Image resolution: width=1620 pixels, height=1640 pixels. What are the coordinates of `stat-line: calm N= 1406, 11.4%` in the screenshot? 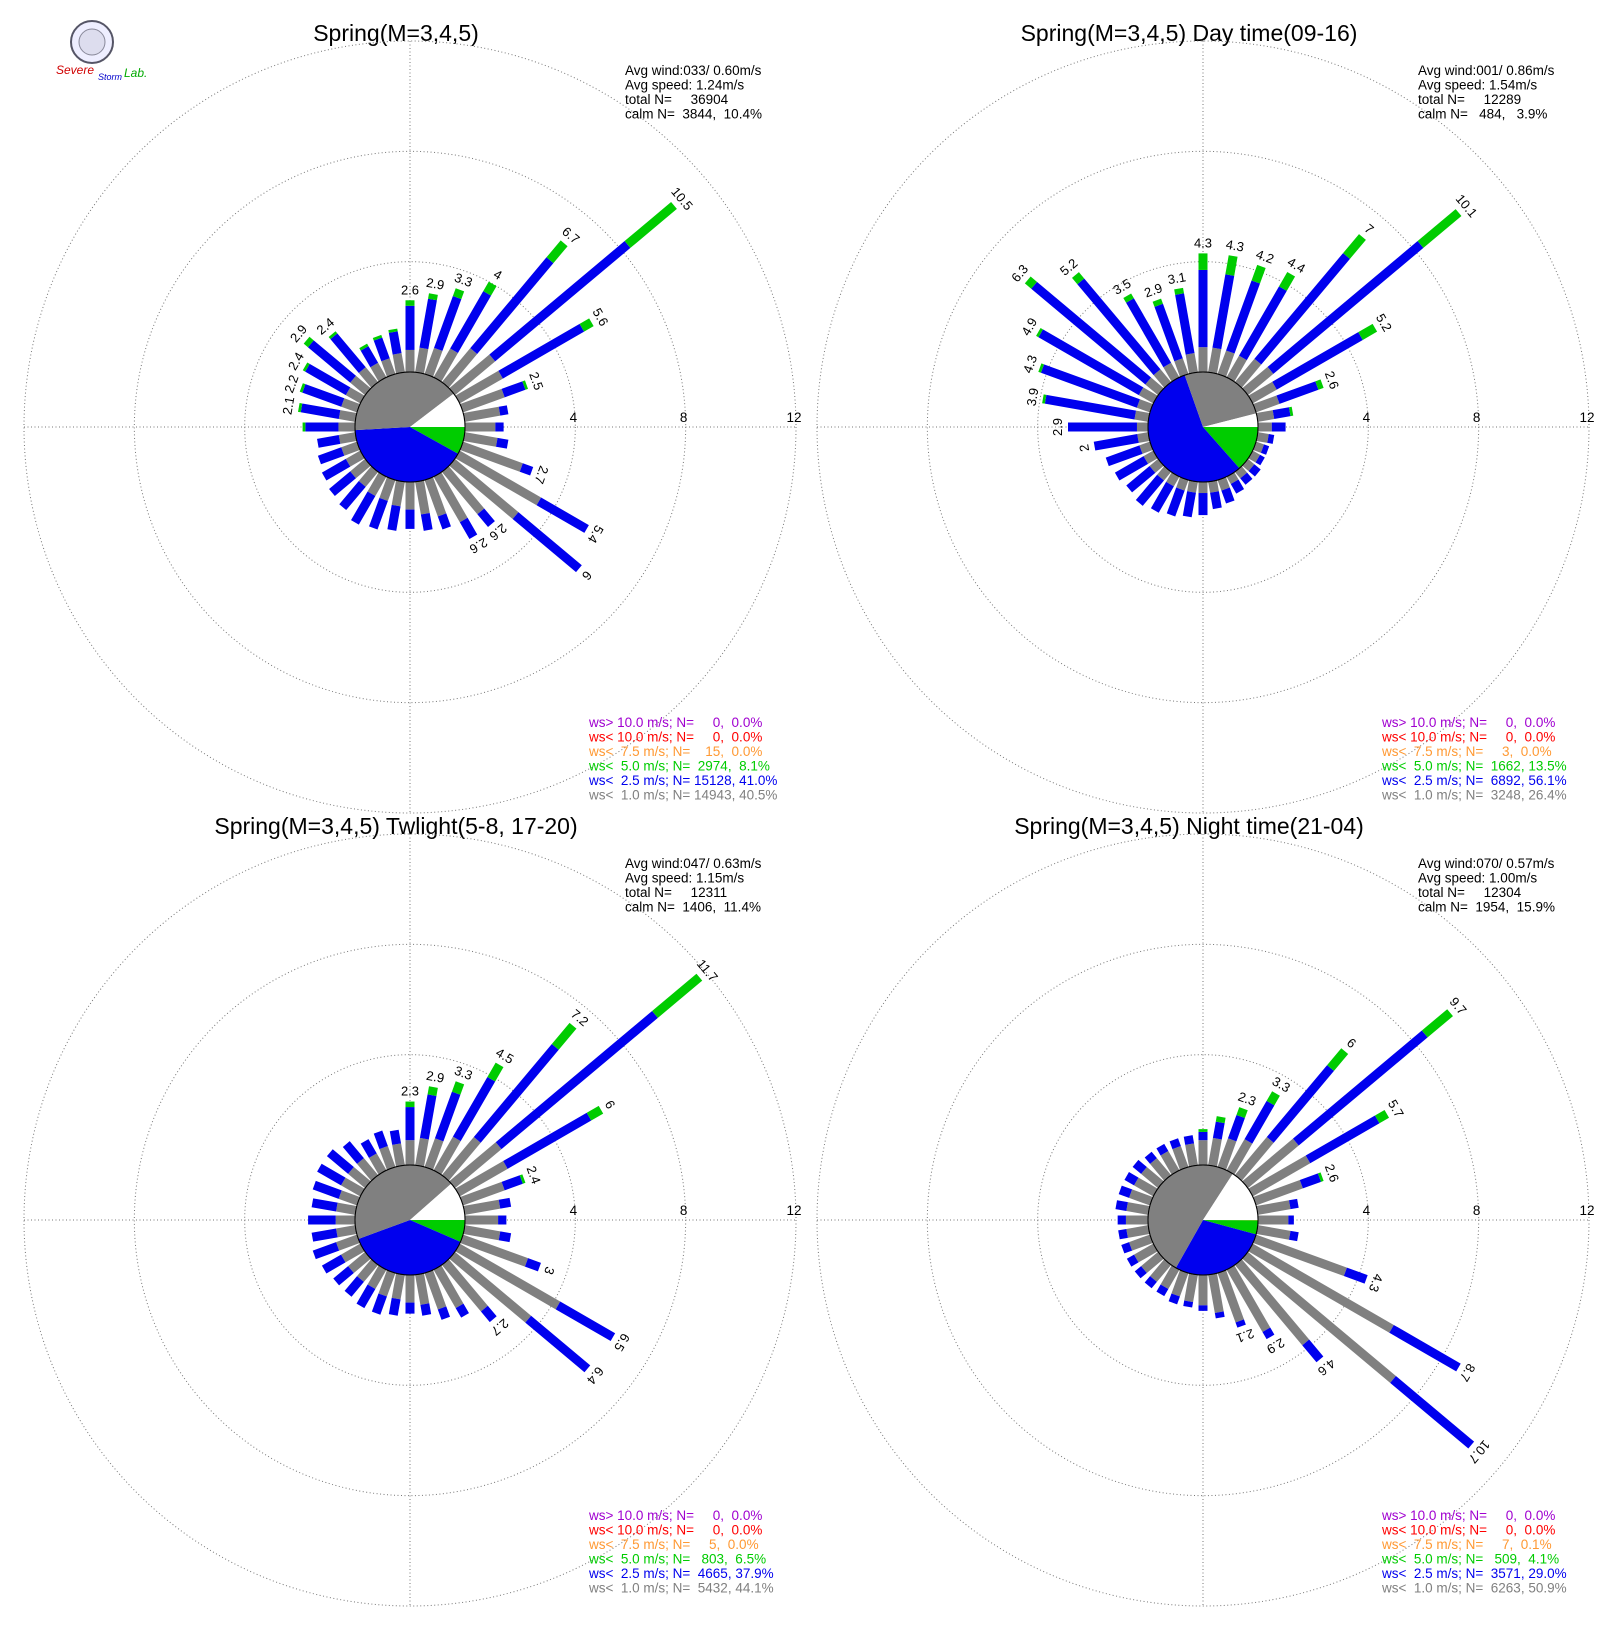 It's located at (693, 907).